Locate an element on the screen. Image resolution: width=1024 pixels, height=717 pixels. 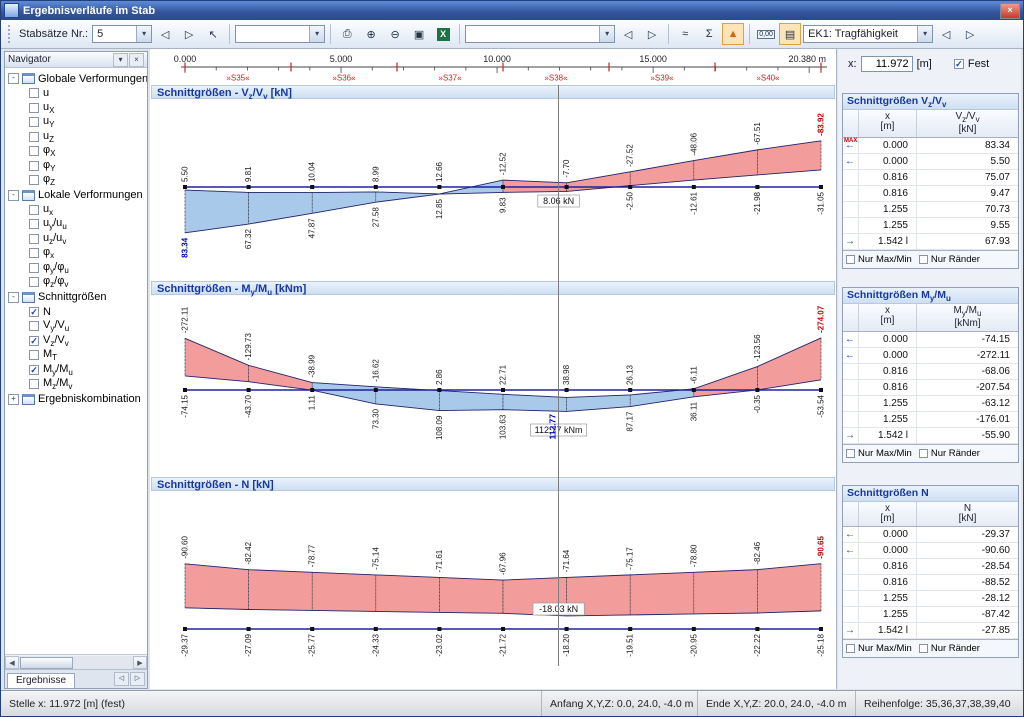
x-position-input is located at coordinates (886, 64).